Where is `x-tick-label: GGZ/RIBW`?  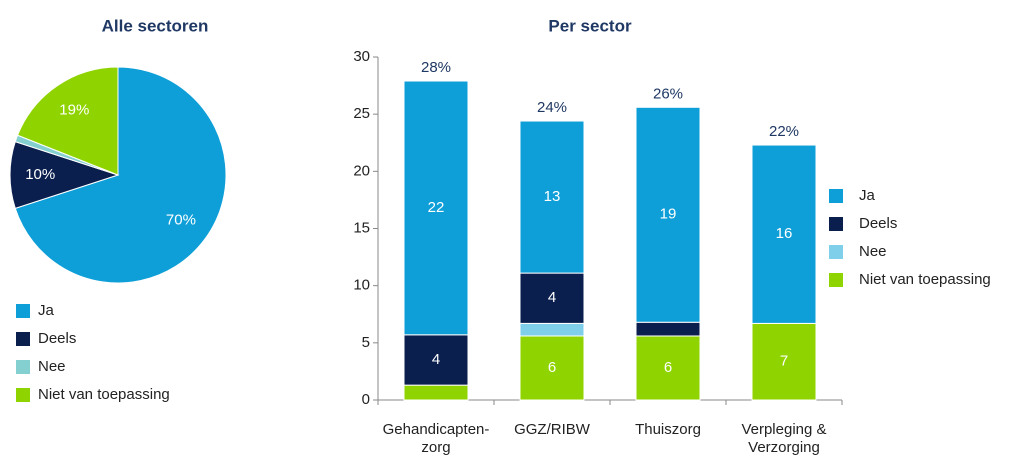 x-tick-label: GGZ/RIBW is located at coordinates (552, 429).